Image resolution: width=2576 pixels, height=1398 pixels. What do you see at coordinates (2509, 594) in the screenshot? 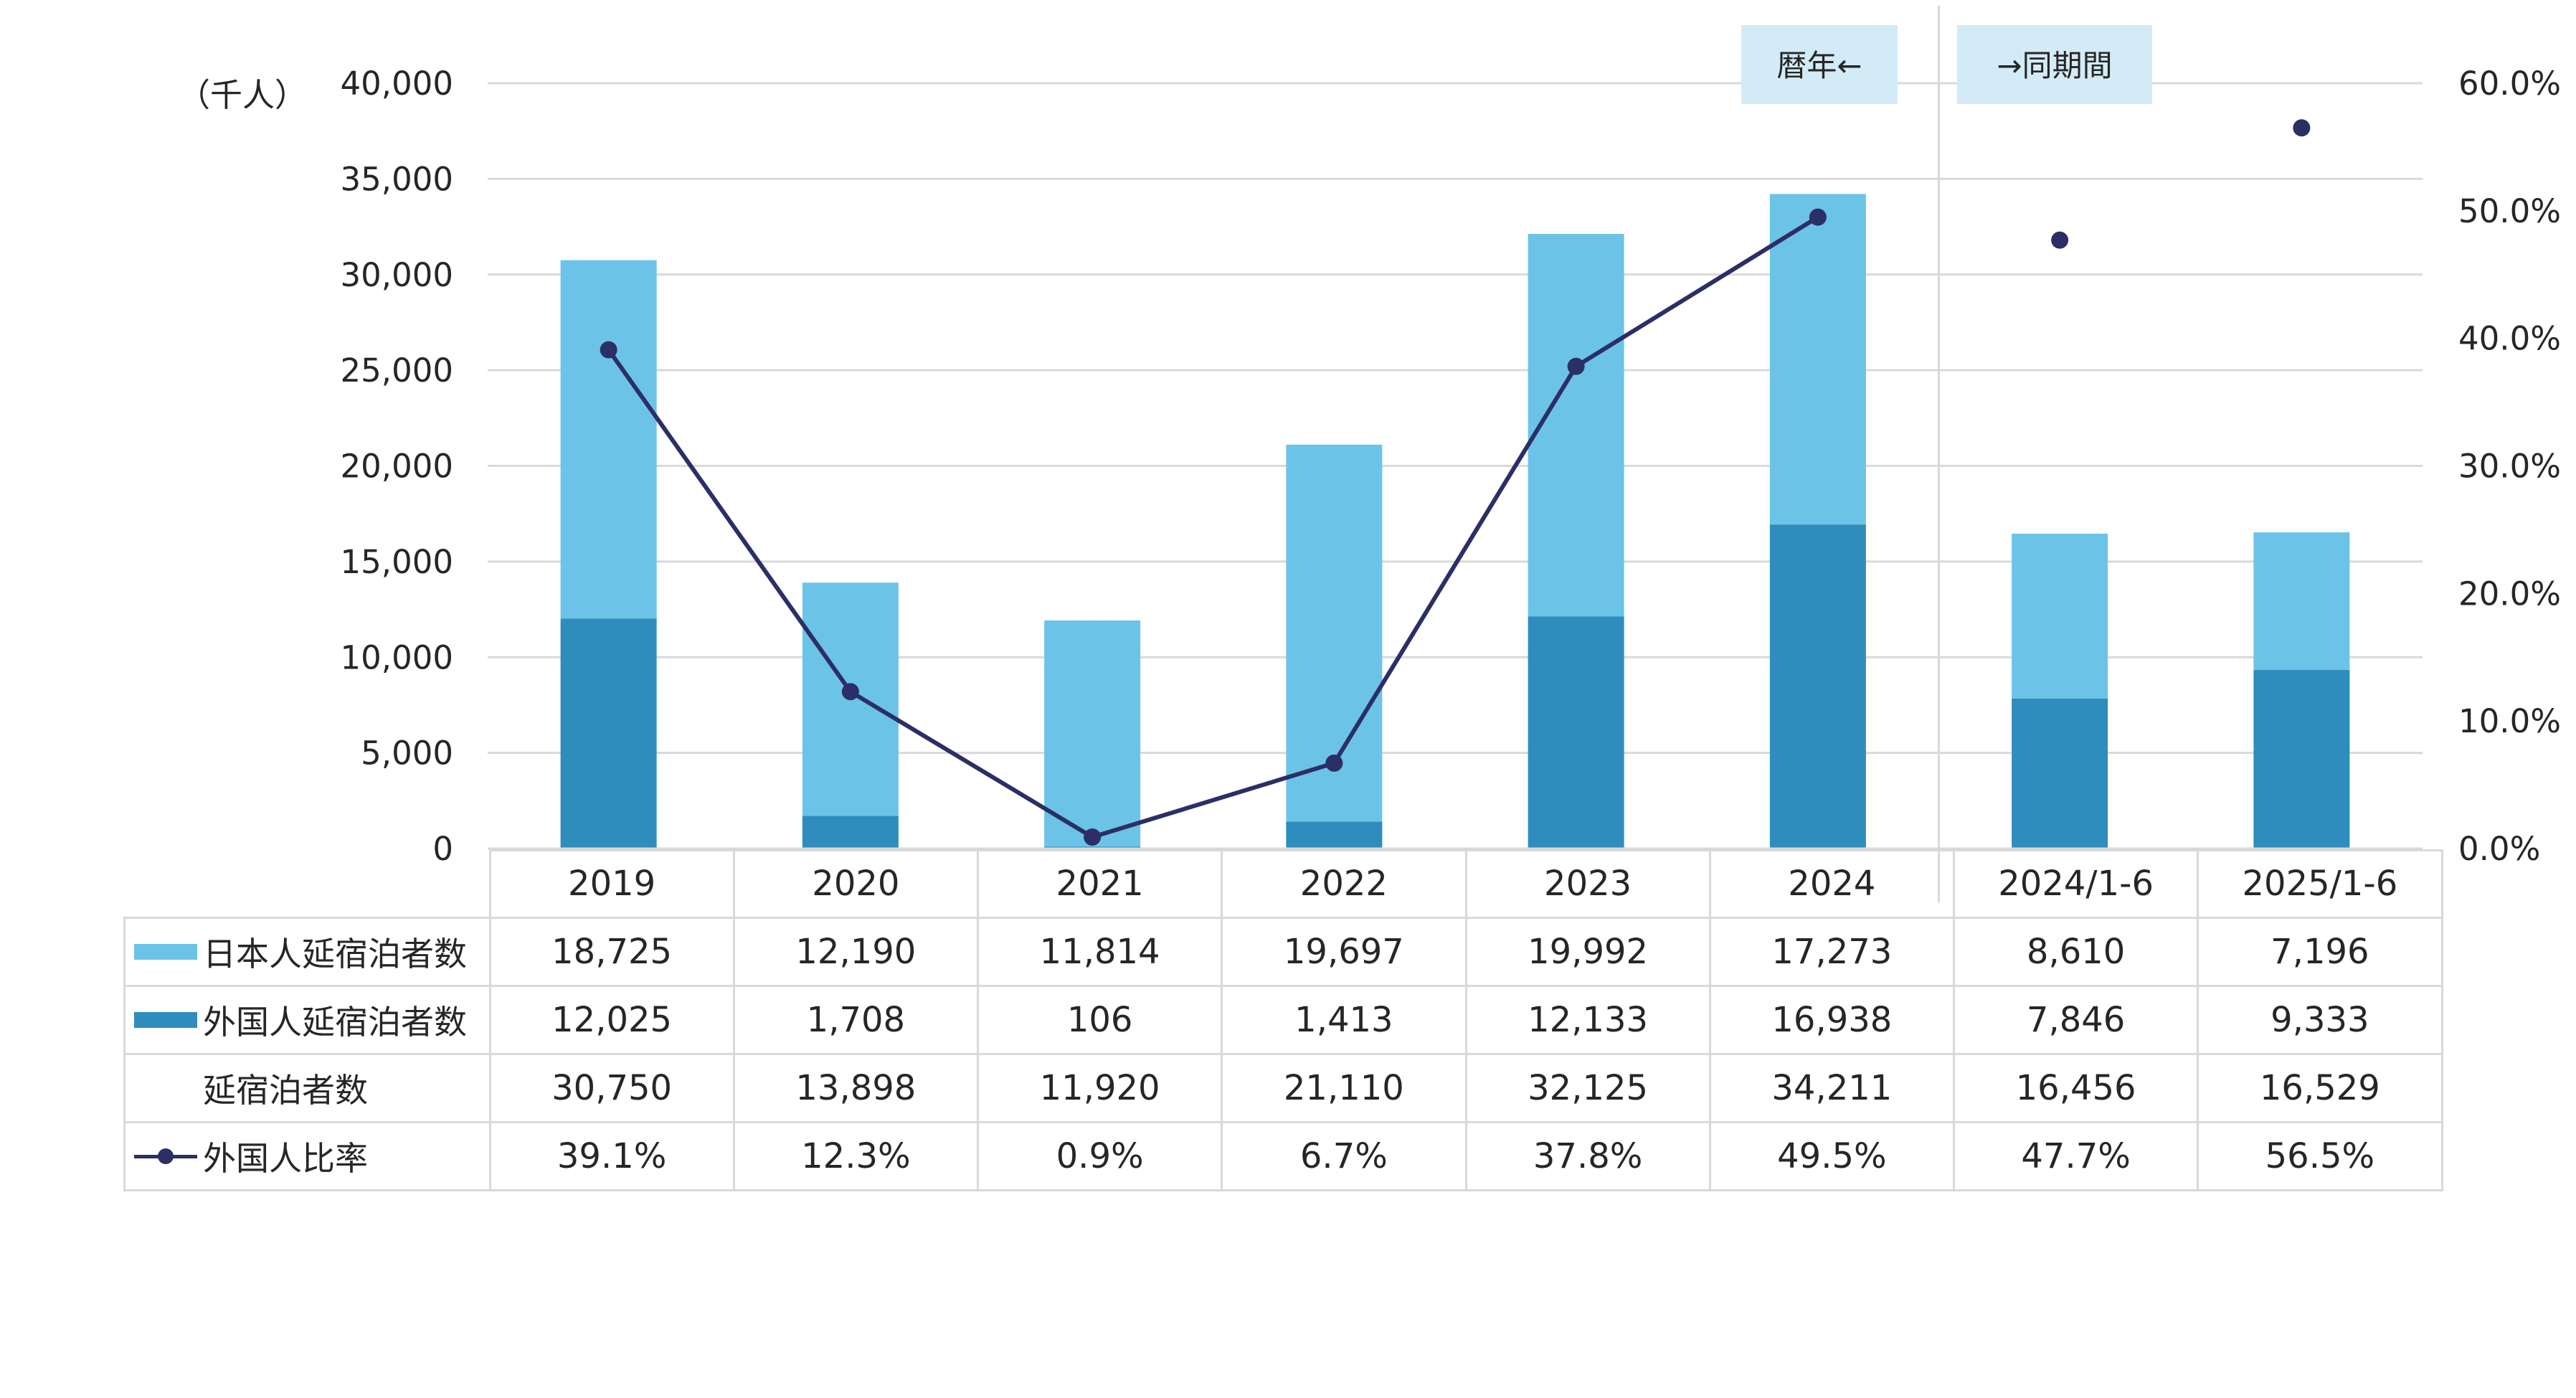
I see `y-right-tick-label: 20.0%` at bounding box center [2509, 594].